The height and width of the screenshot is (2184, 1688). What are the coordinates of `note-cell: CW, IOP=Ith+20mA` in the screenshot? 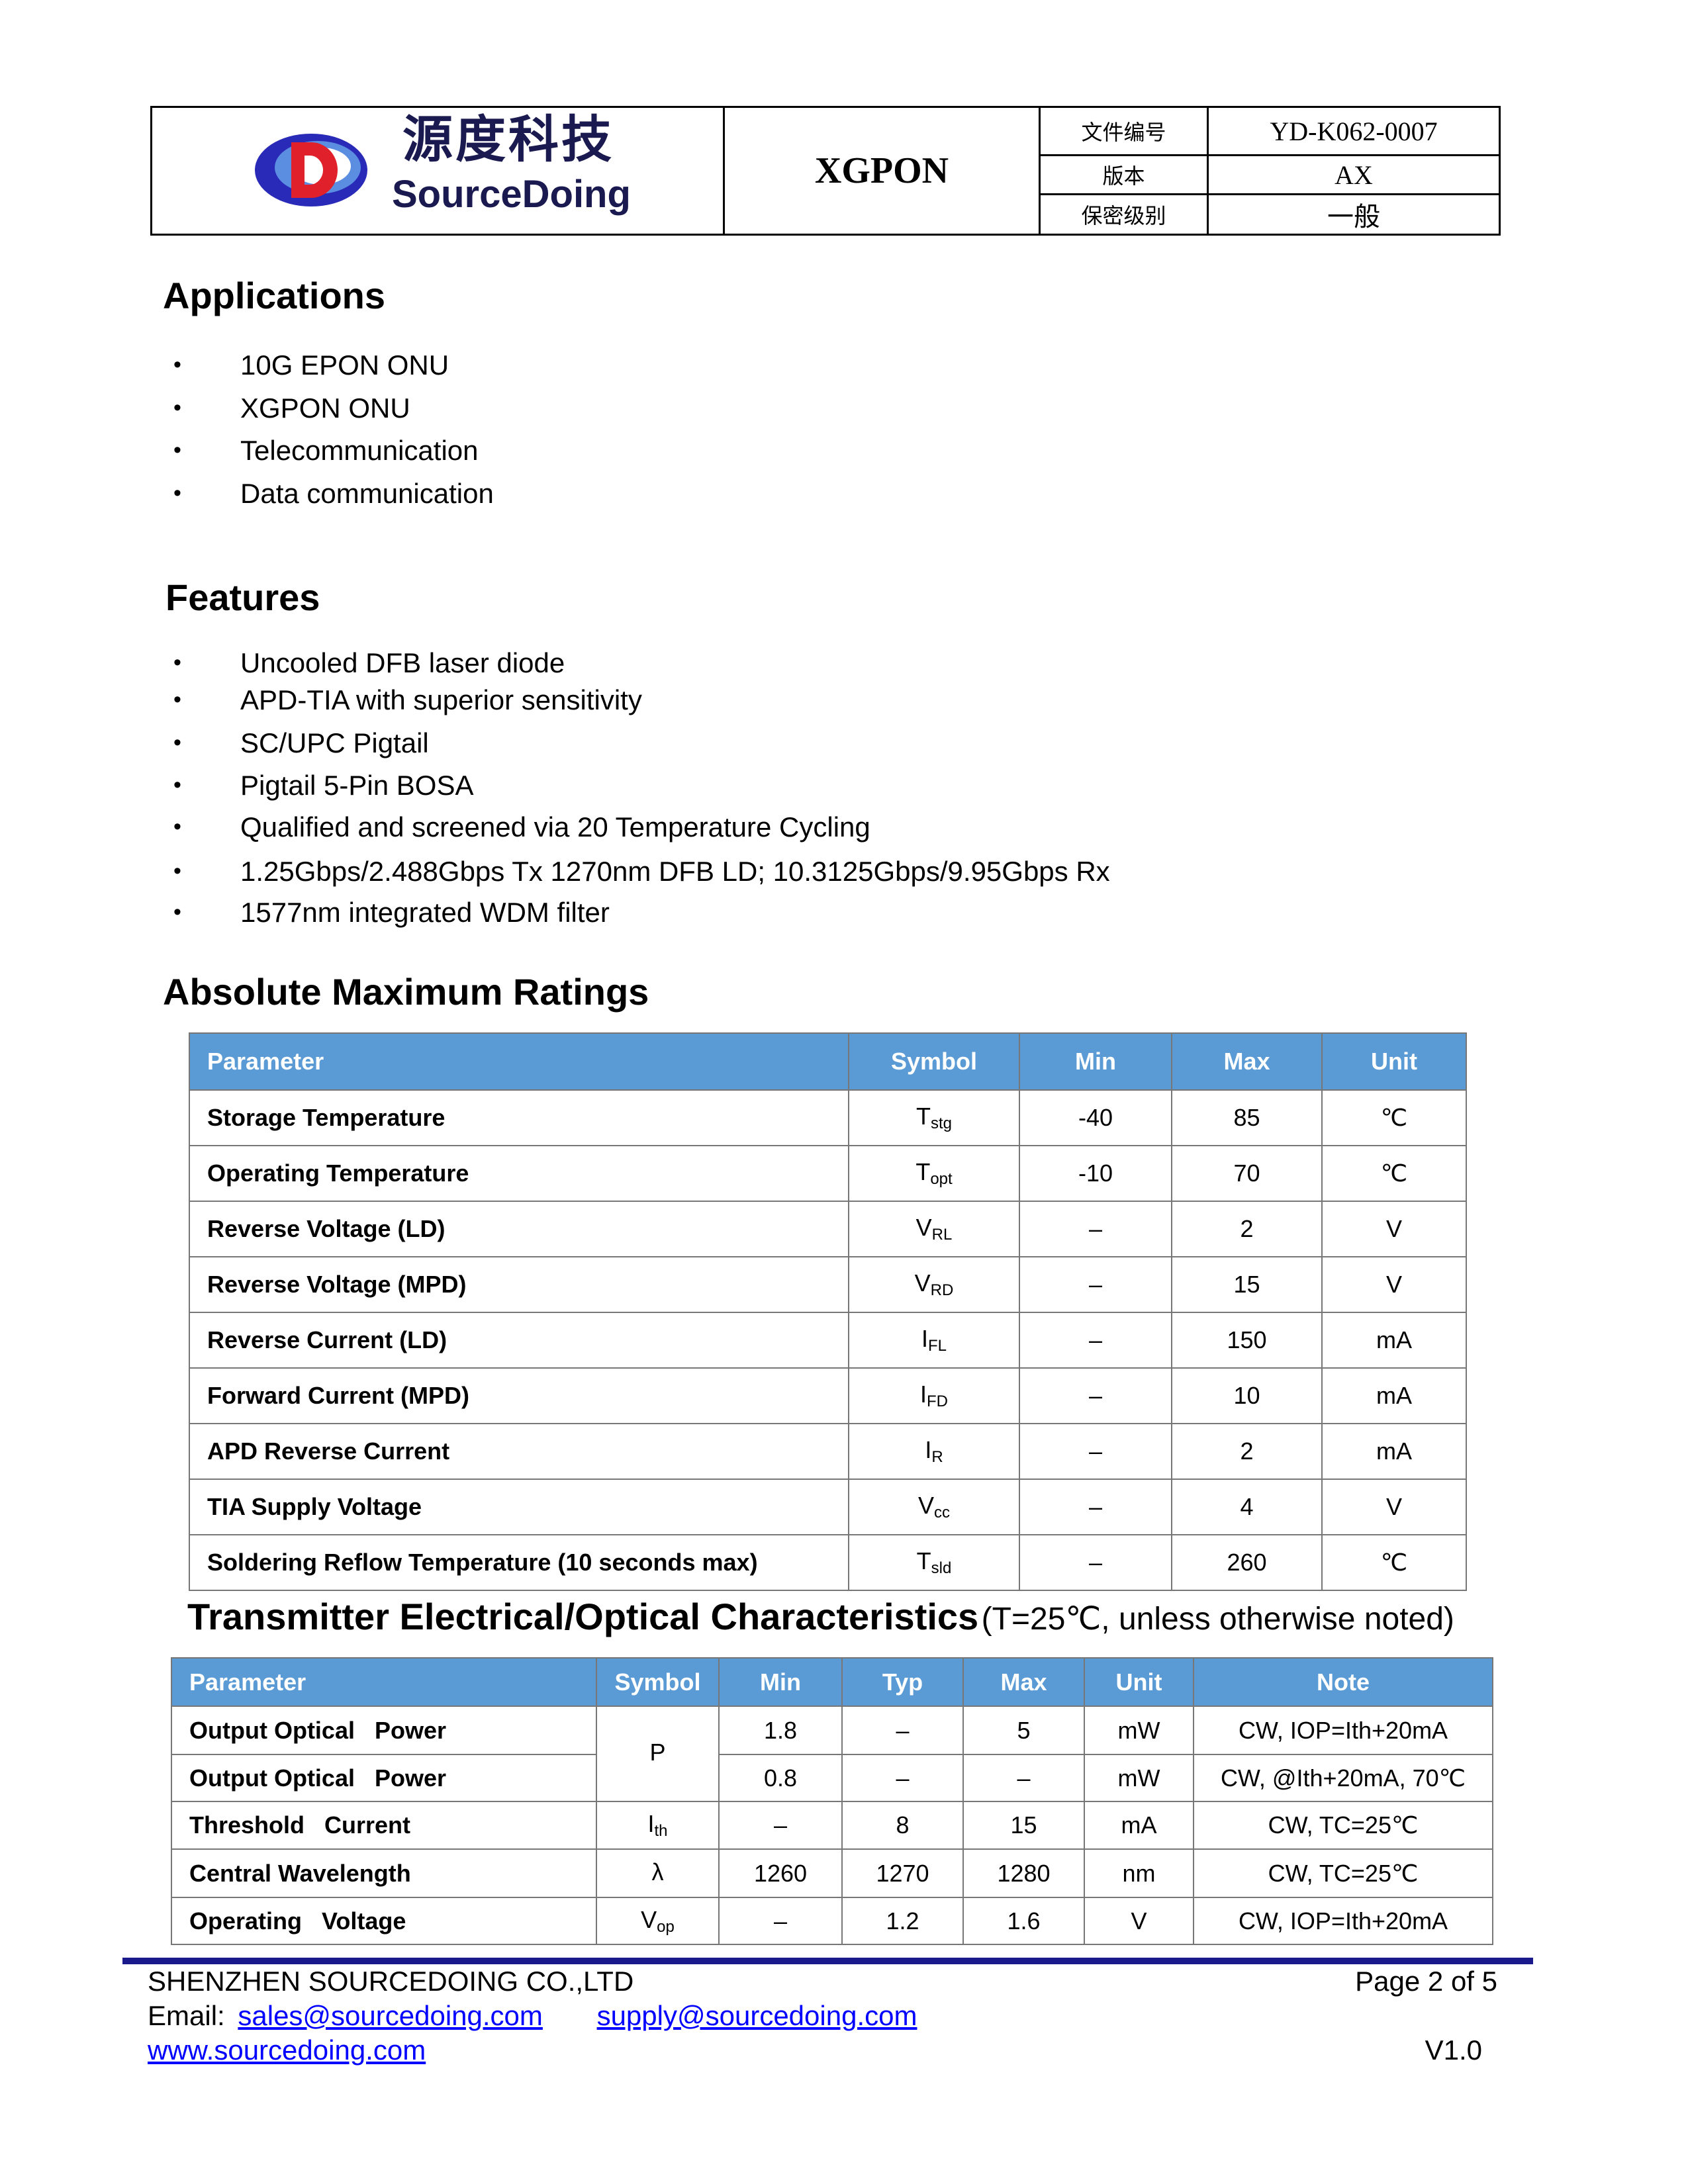 It's located at (1343, 1730).